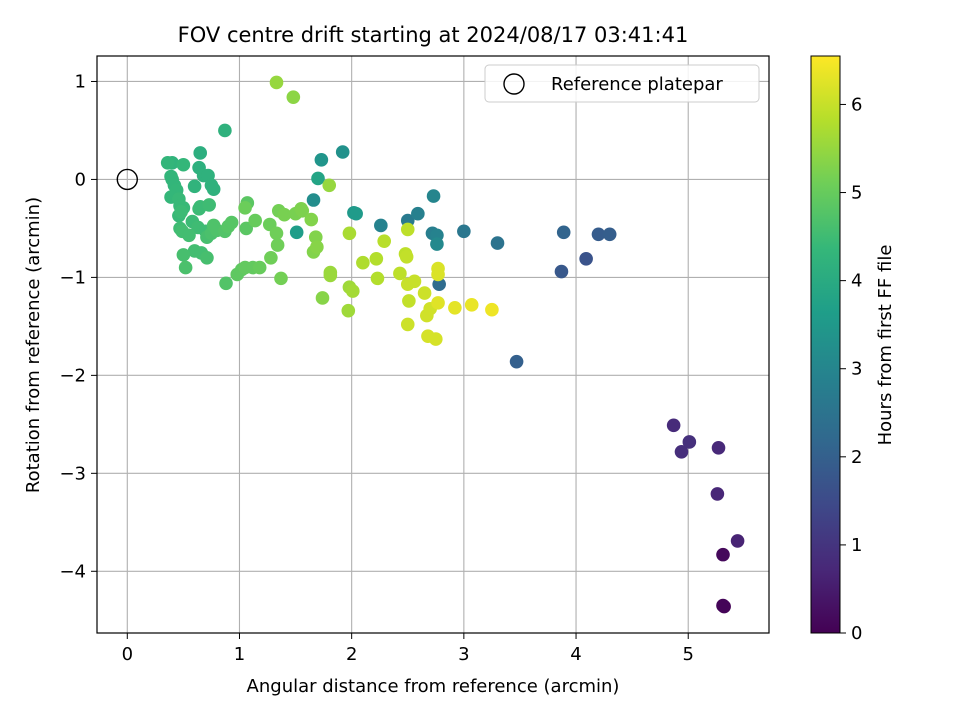 The image size is (960, 720). Describe the element at coordinates (127, 179) in the screenshot. I see `reference-marker` at that location.